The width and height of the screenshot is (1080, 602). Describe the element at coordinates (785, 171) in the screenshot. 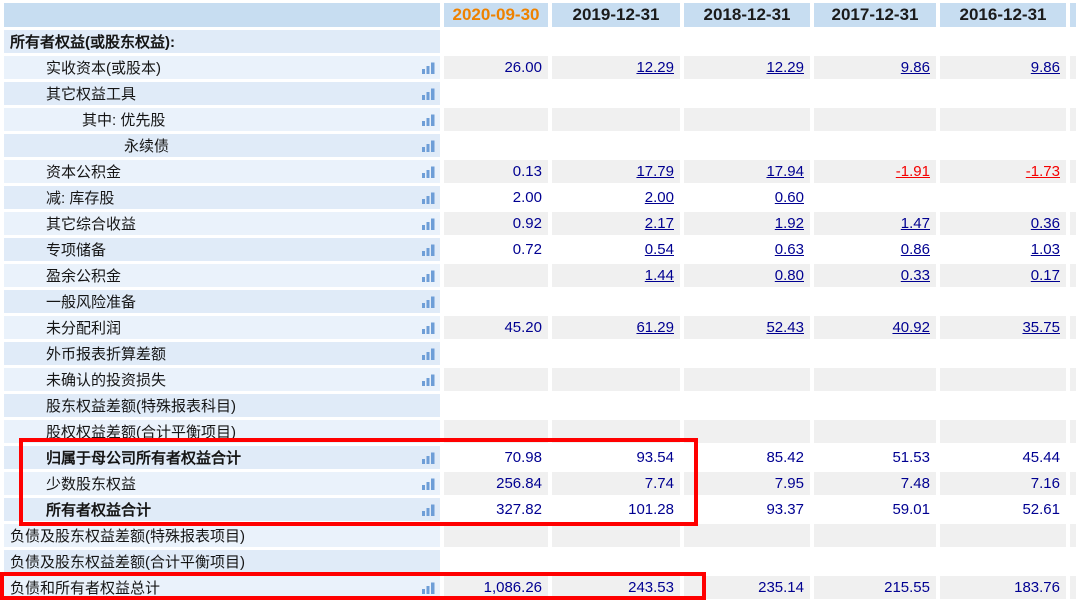

I see `value-link: 17.94` at that location.